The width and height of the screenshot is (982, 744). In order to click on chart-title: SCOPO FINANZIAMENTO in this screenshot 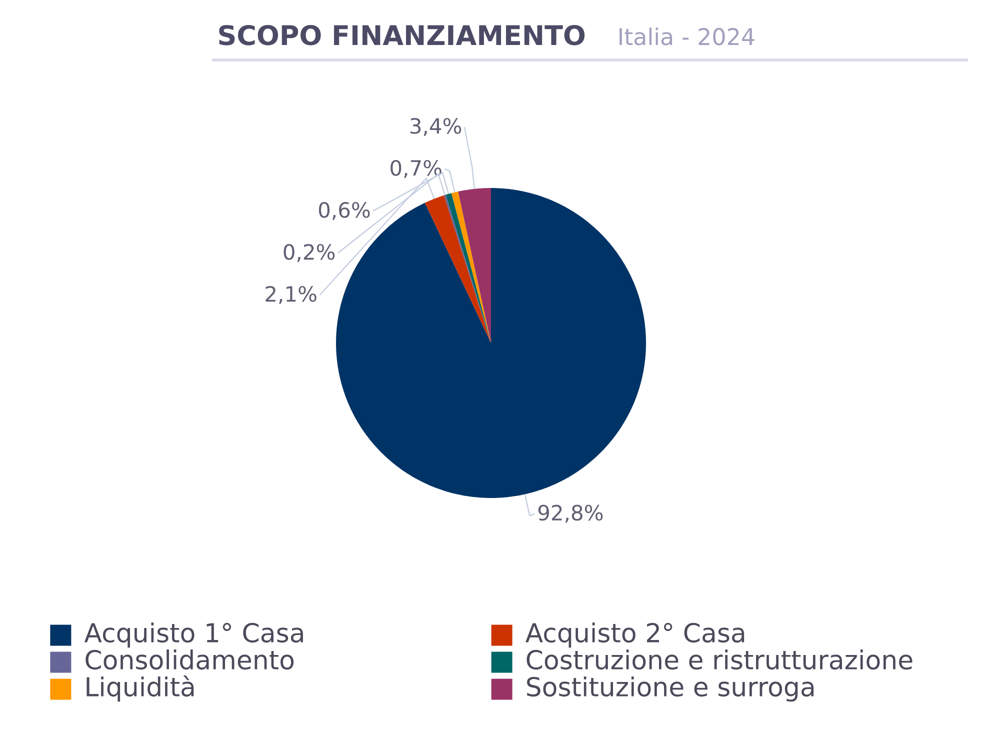, I will do `click(402, 35)`.